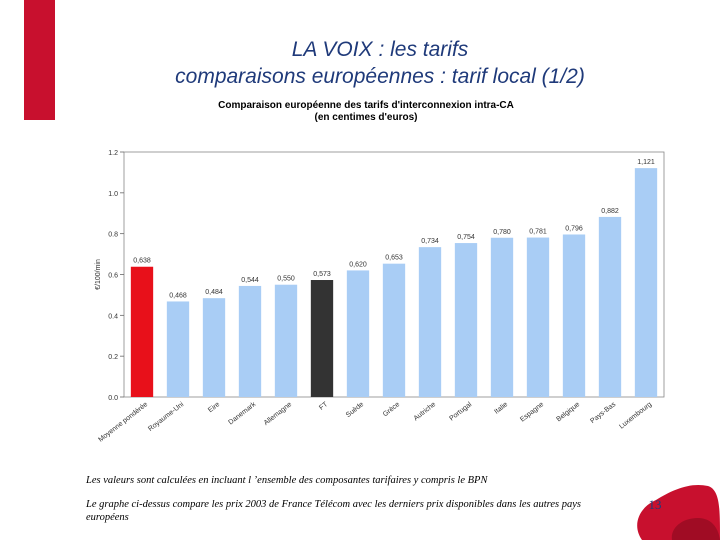 Image resolution: width=720 pixels, height=540 pixels. What do you see at coordinates (358, 264) in the screenshot?
I see `data-label: 0,620` at bounding box center [358, 264].